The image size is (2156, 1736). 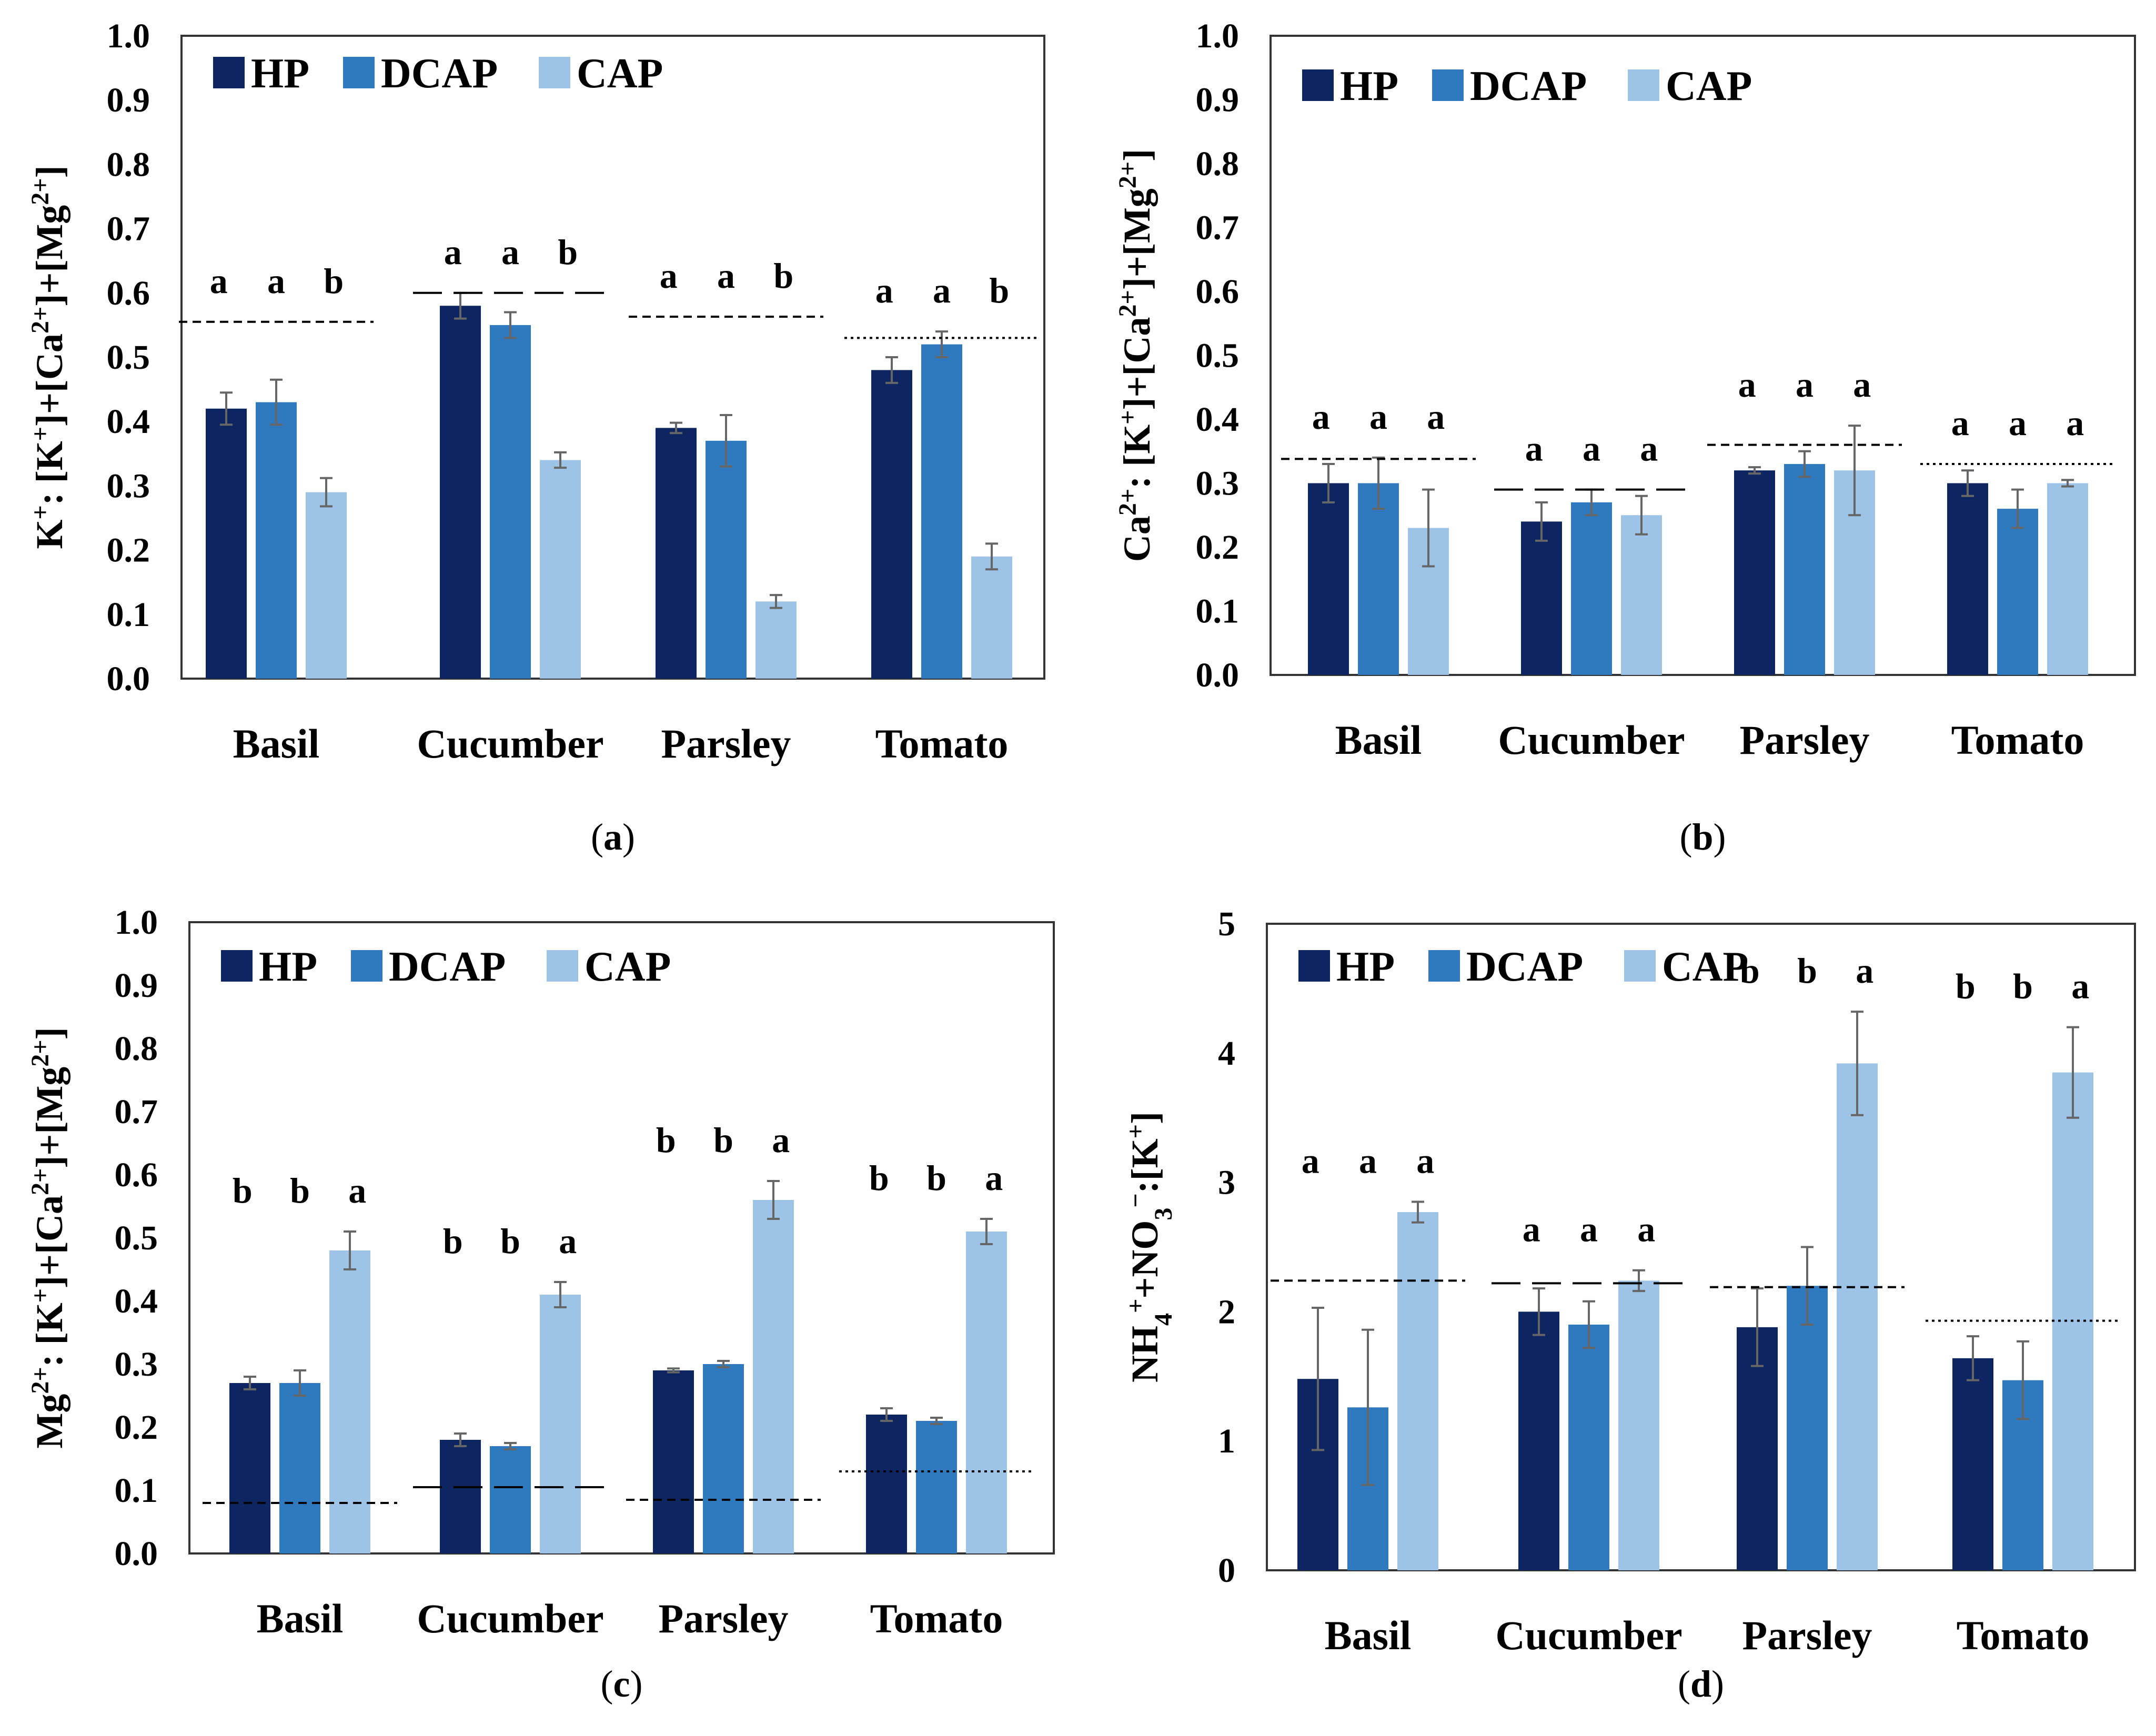 What do you see at coordinates (776, 640) in the screenshot?
I see `bar-a-parsley-cap` at bounding box center [776, 640].